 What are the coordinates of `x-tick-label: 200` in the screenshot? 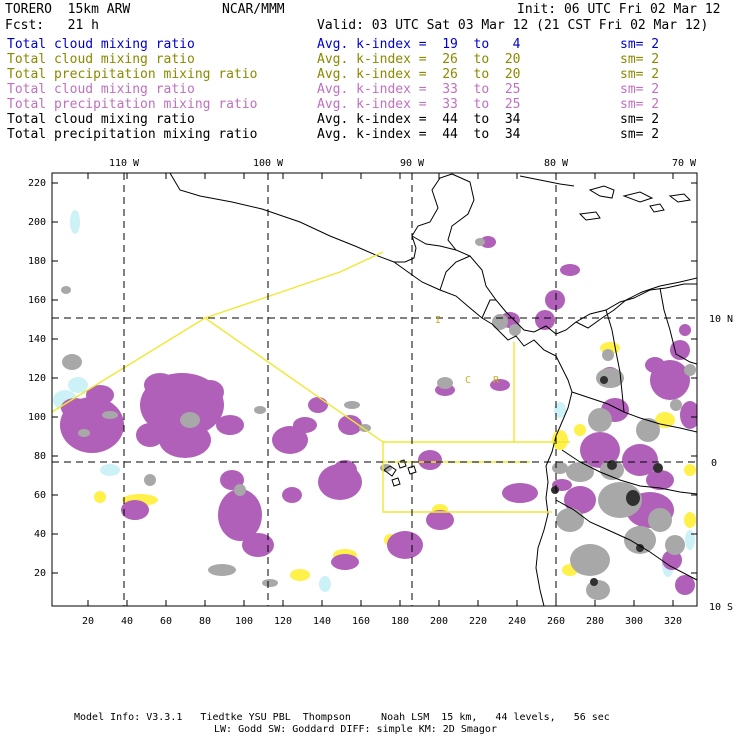 It's located at (439, 621).